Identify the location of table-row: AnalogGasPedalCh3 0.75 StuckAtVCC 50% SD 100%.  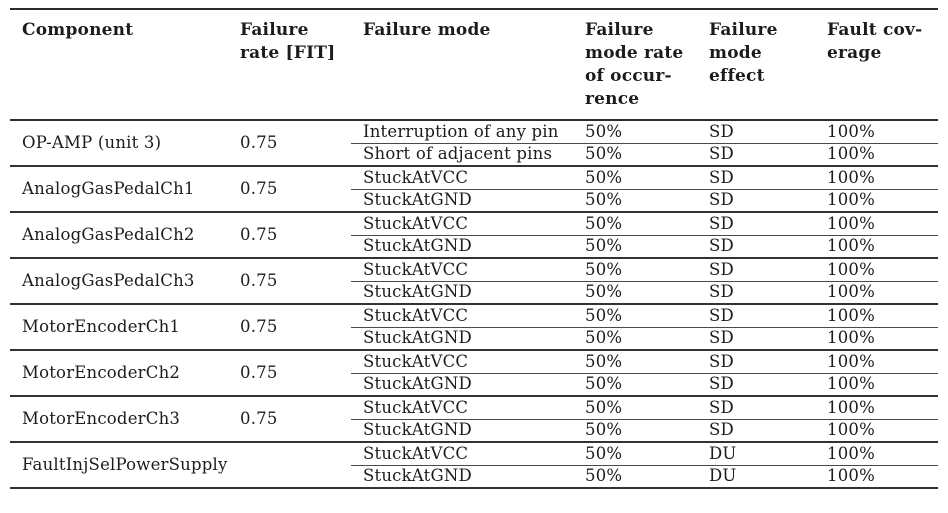
(474, 274).